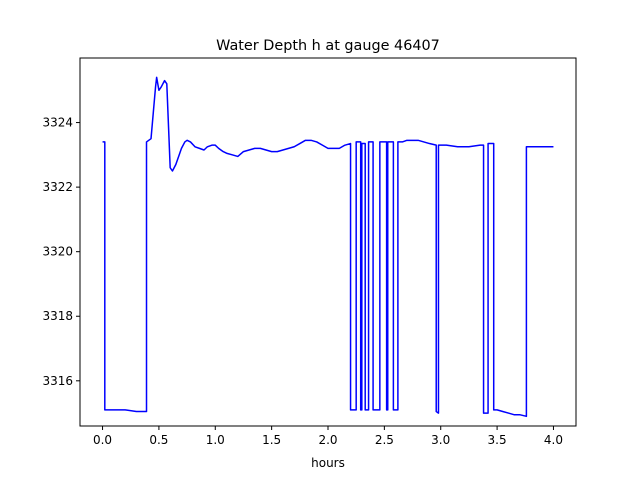 Image resolution: width=640 pixels, height=480 pixels. Describe the element at coordinates (440, 440) in the screenshot. I see `x-tick-label: 3.0` at that location.